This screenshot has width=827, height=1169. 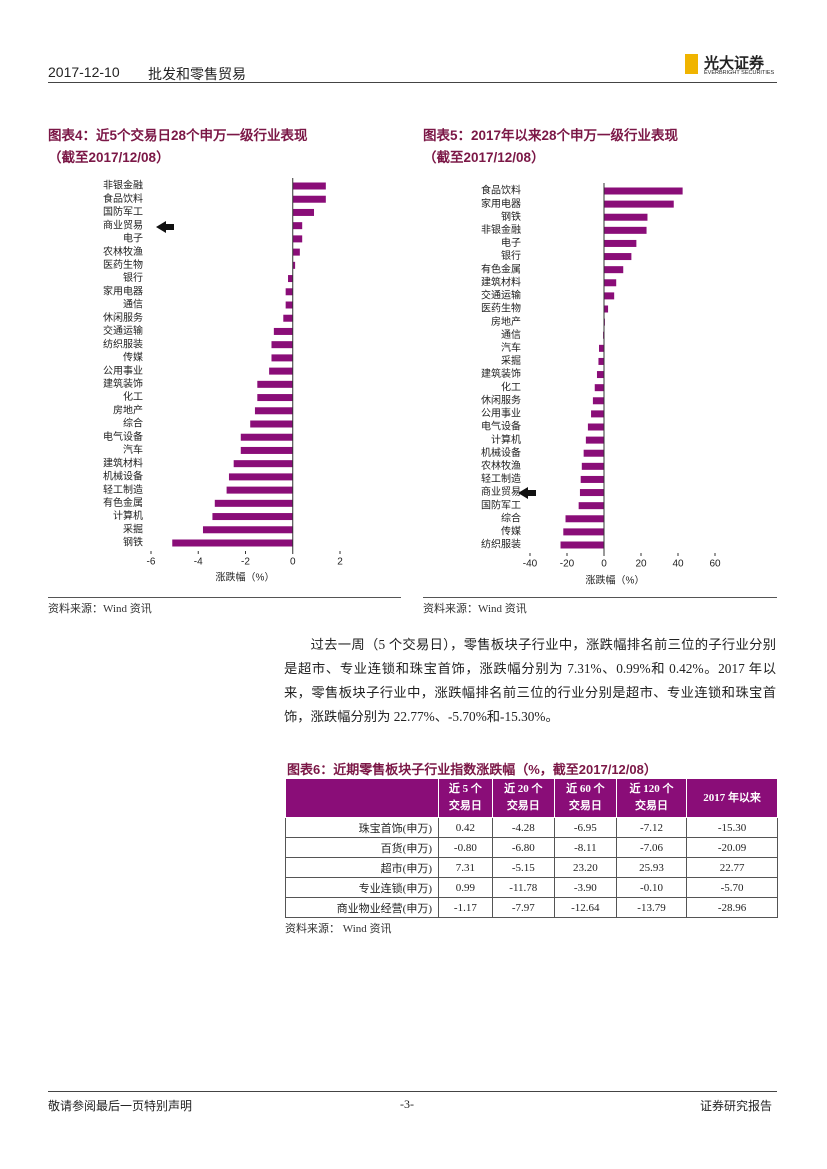 I want to click on category-label: 银行, so click(x=511, y=255).